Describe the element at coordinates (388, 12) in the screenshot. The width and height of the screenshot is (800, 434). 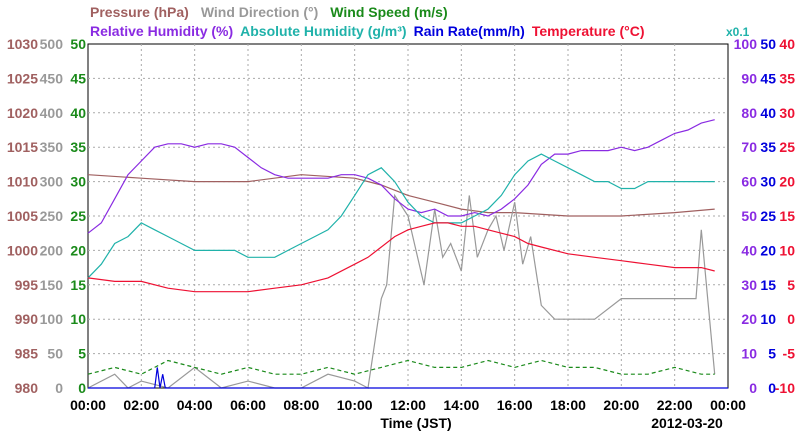
I see `legend-item: Wind Speed (m/s)` at that location.